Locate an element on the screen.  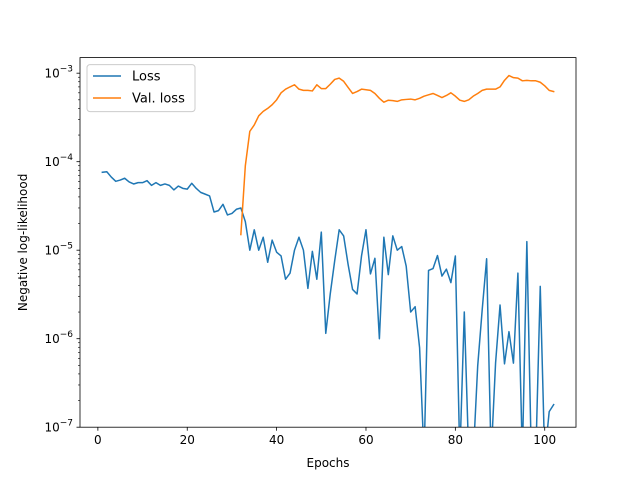
y-tick-label: 10⁻⁷ is located at coordinates (58, 427).